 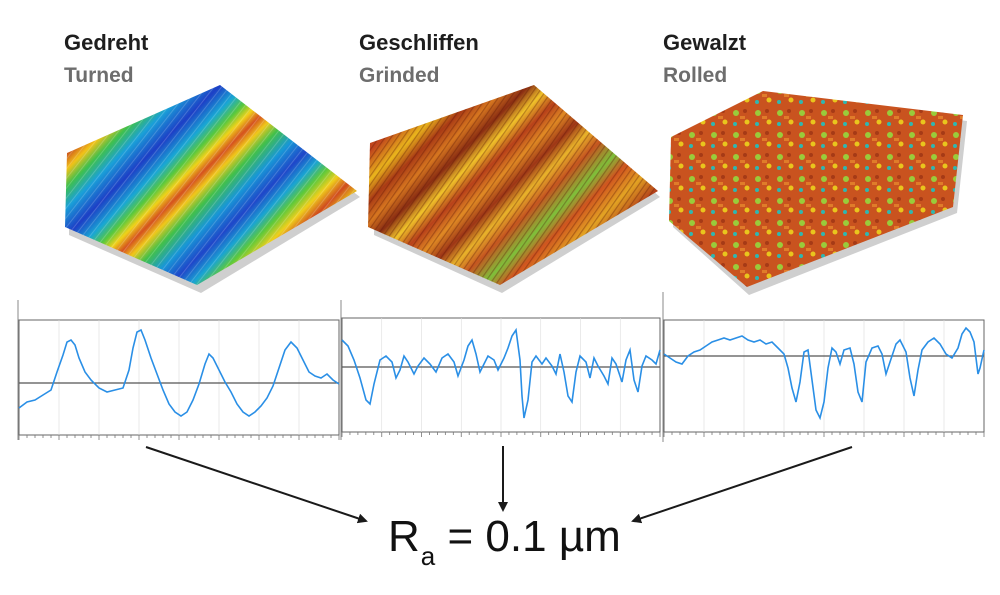 I want to click on roughness-formula: Ra = 0.1 µm, so click(x=504, y=541).